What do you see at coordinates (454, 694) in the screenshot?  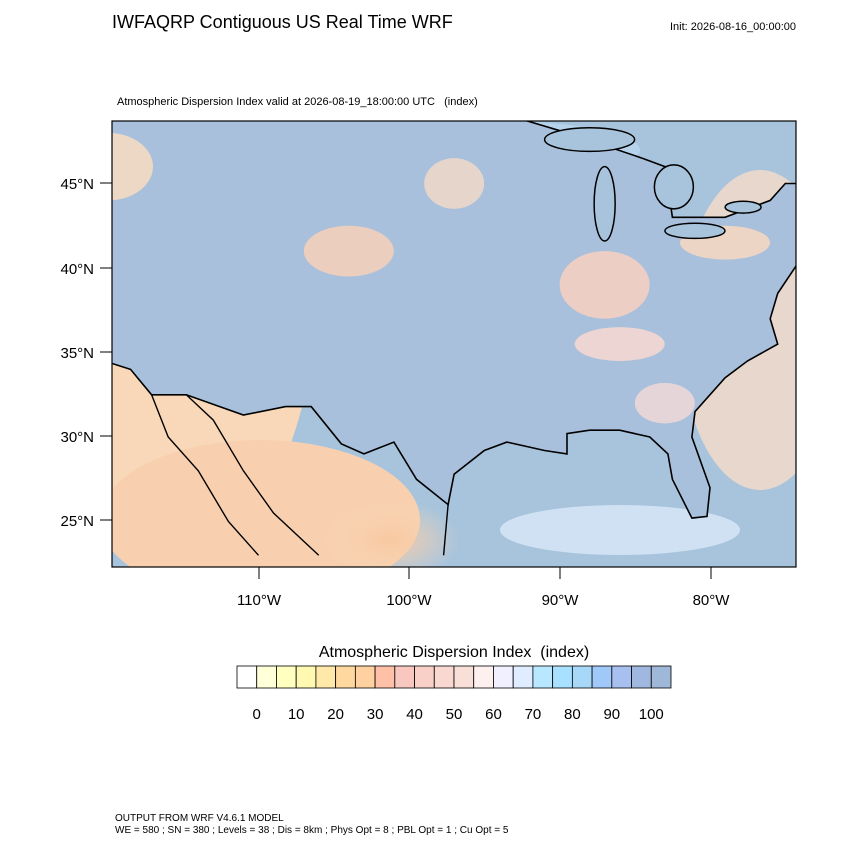 I see `colorbar: 0 10 20 30 40 50 60 70 80 90 100` at bounding box center [454, 694].